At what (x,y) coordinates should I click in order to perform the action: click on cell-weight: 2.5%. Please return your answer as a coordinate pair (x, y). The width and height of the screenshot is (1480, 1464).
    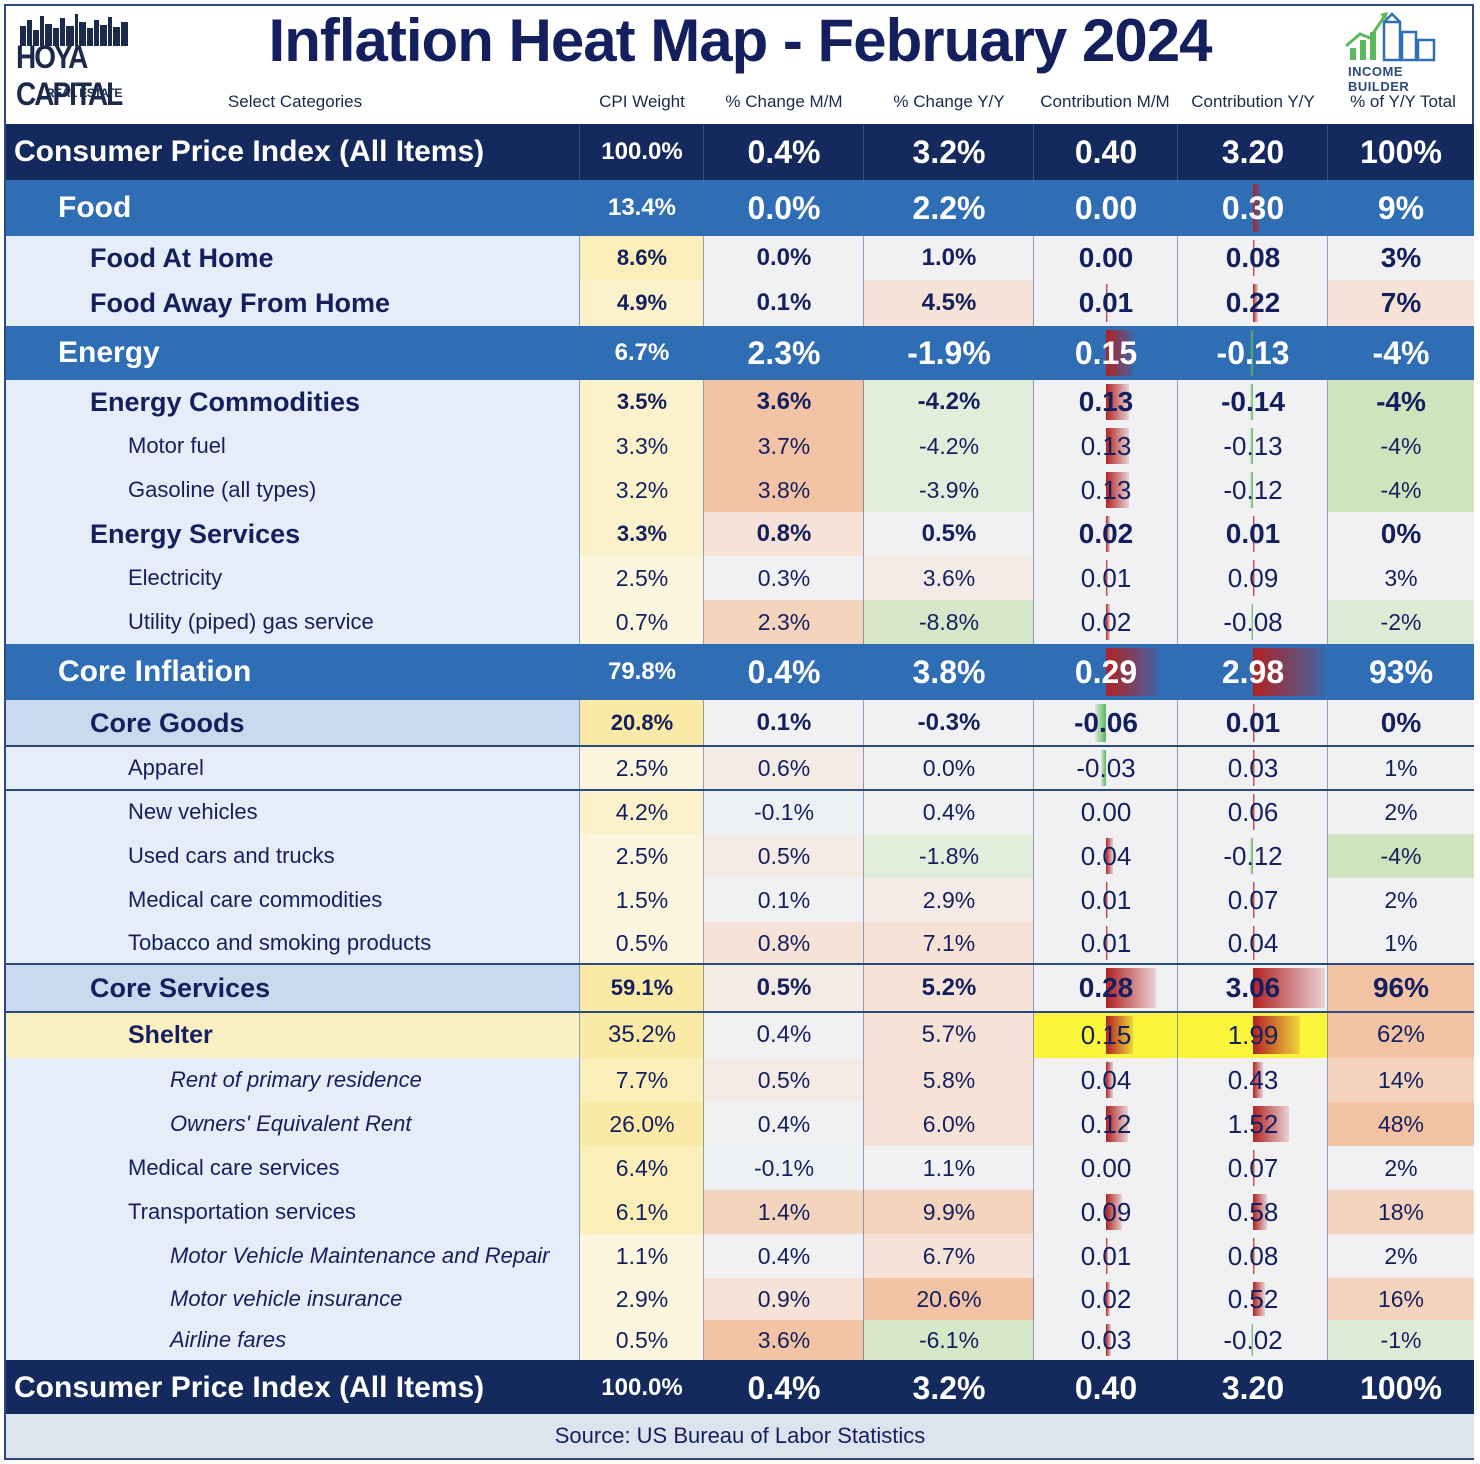
    Looking at the image, I should click on (642, 768).